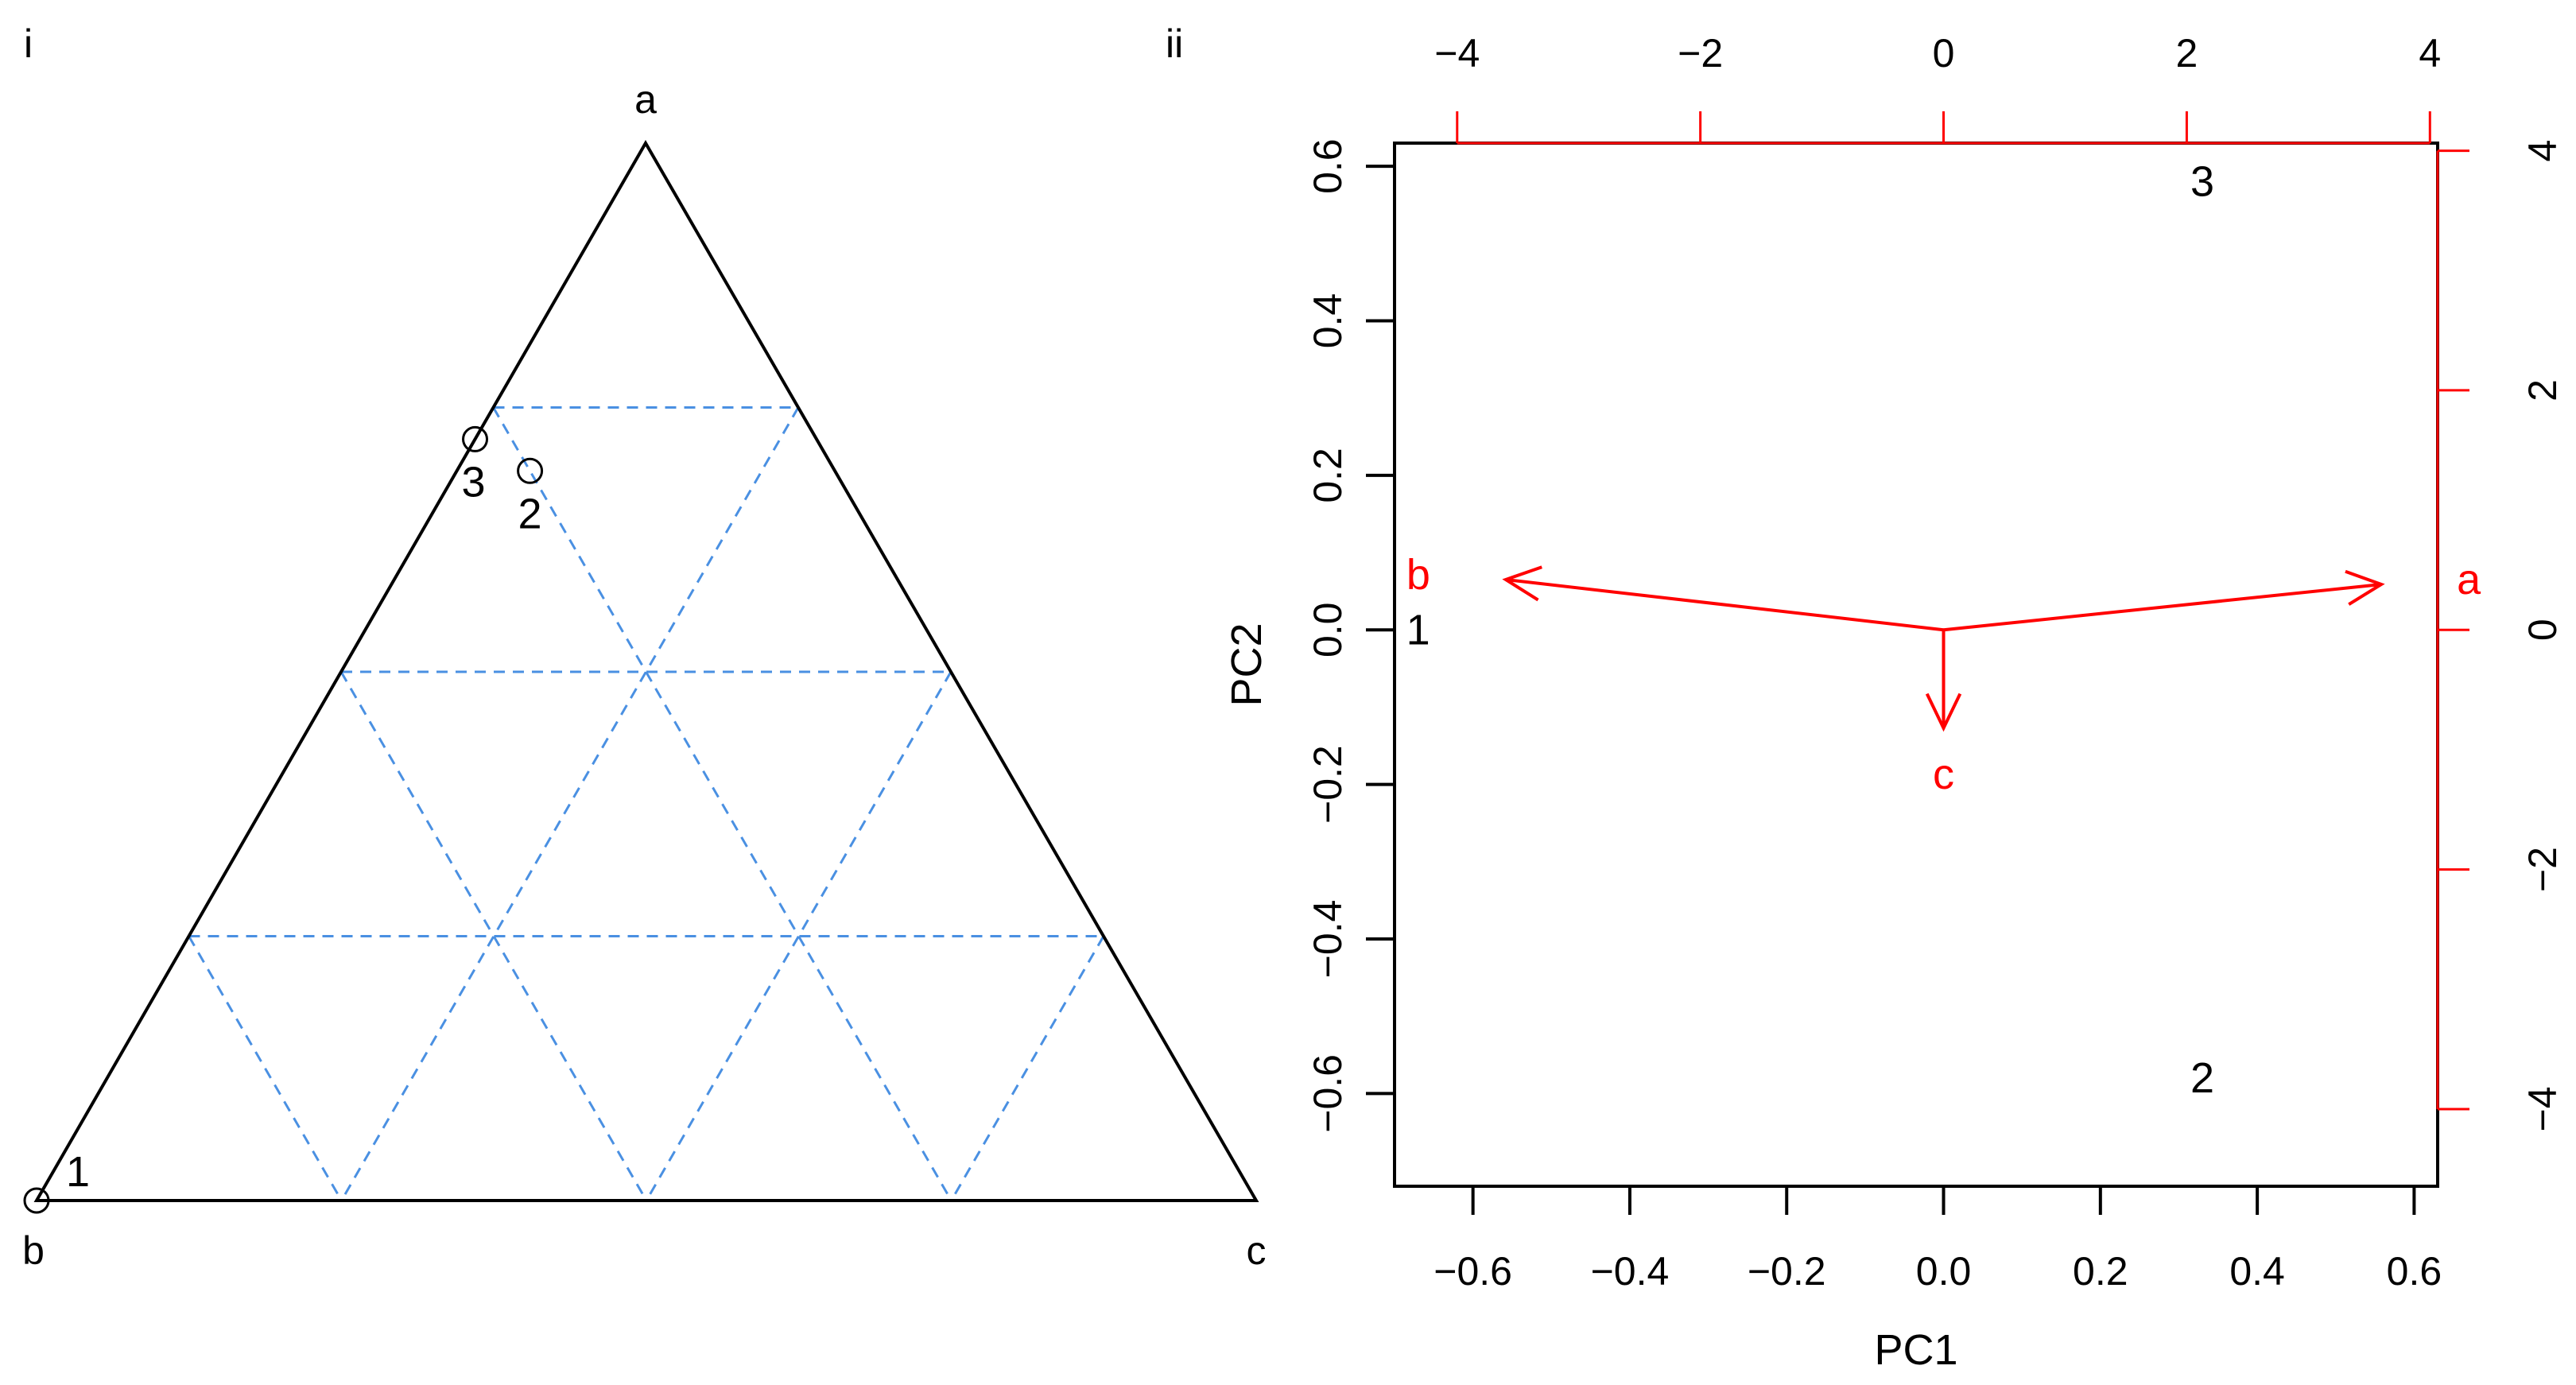 The width and height of the screenshot is (2576, 1385). Describe the element at coordinates (1787, 1272) in the screenshot. I see `x-tick-label-2: −0.2` at that location.